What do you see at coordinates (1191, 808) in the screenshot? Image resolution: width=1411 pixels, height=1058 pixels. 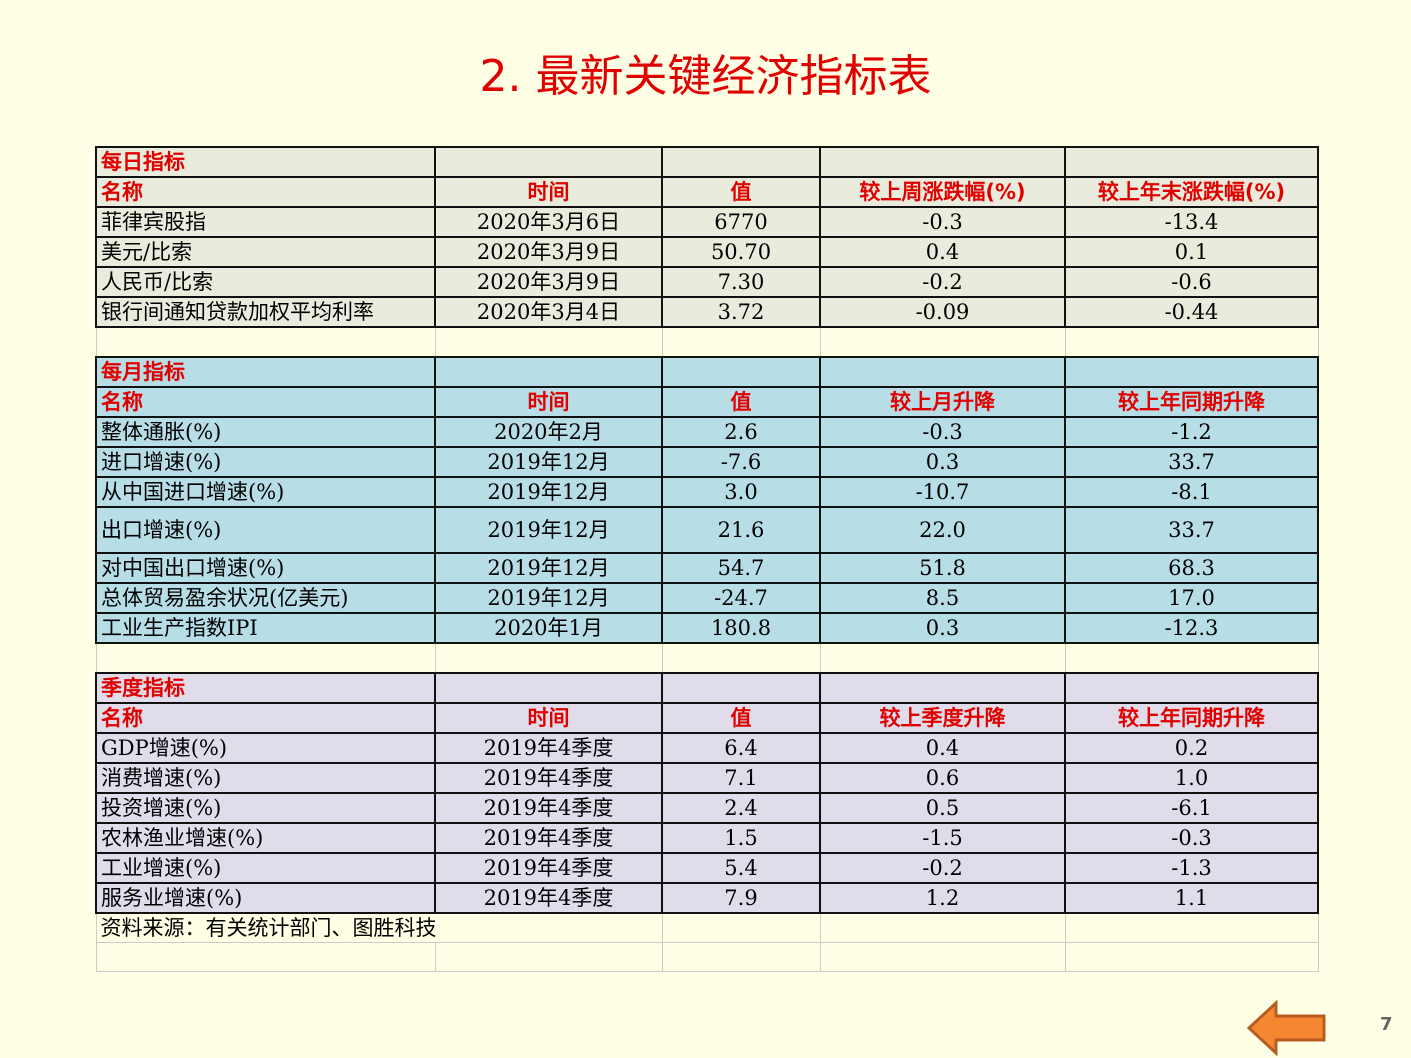 I see `table-cell: -6.1` at bounding box center [1191, 808].